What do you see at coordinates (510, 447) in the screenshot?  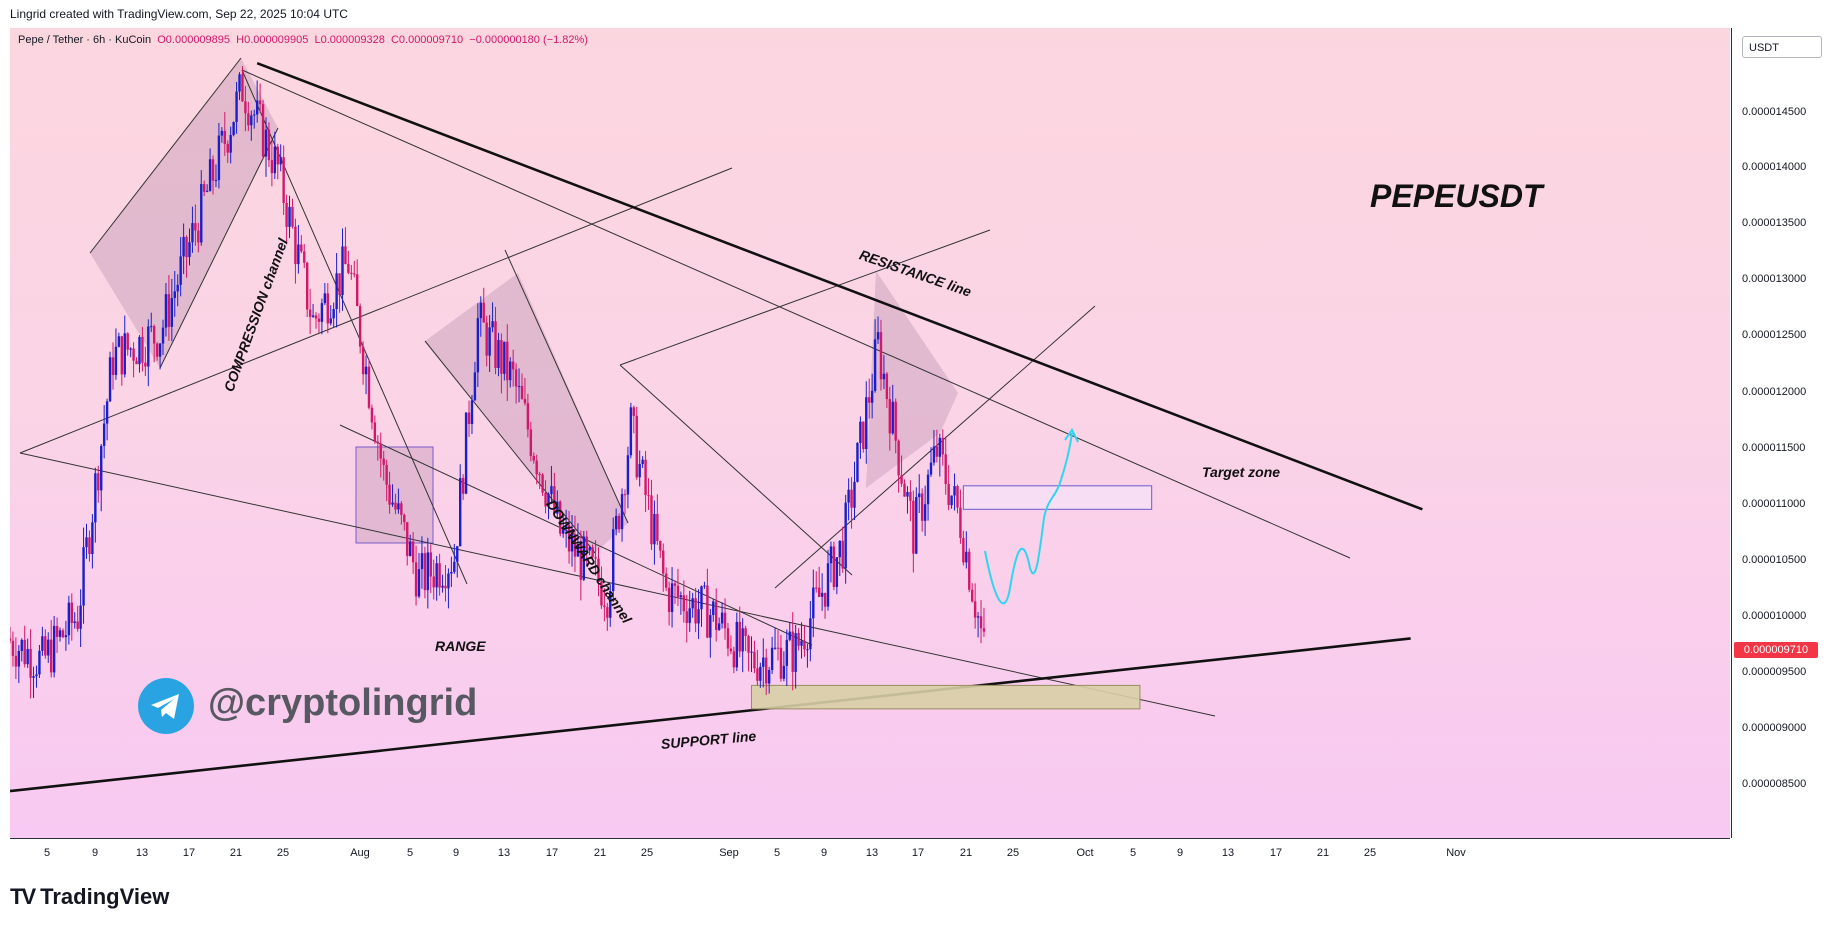 I see `downward-bottom` at bounding box center [510, 447].